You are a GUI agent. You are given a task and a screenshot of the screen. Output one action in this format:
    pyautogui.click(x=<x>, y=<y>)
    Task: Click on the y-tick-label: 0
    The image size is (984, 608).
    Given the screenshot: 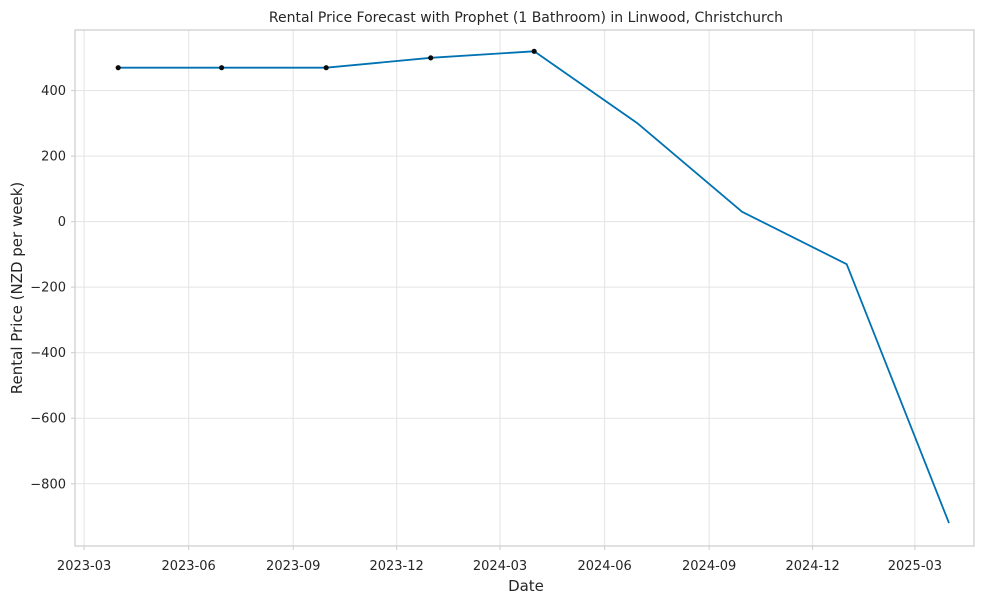 What is the action you would take?
    pyautogui.click(x=62, y=222)
    